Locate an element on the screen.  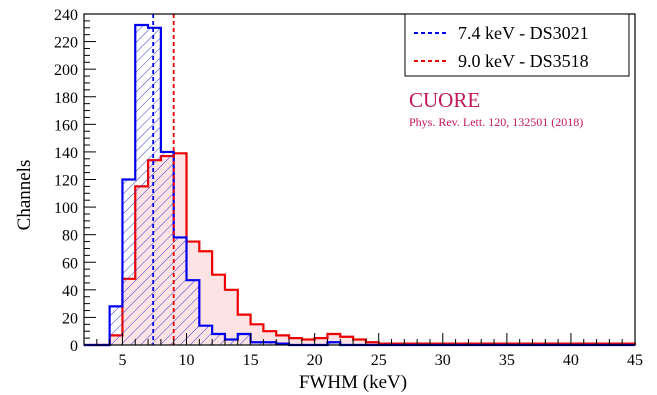
x-tick-label: 40 is located at coordinates (571, 360).